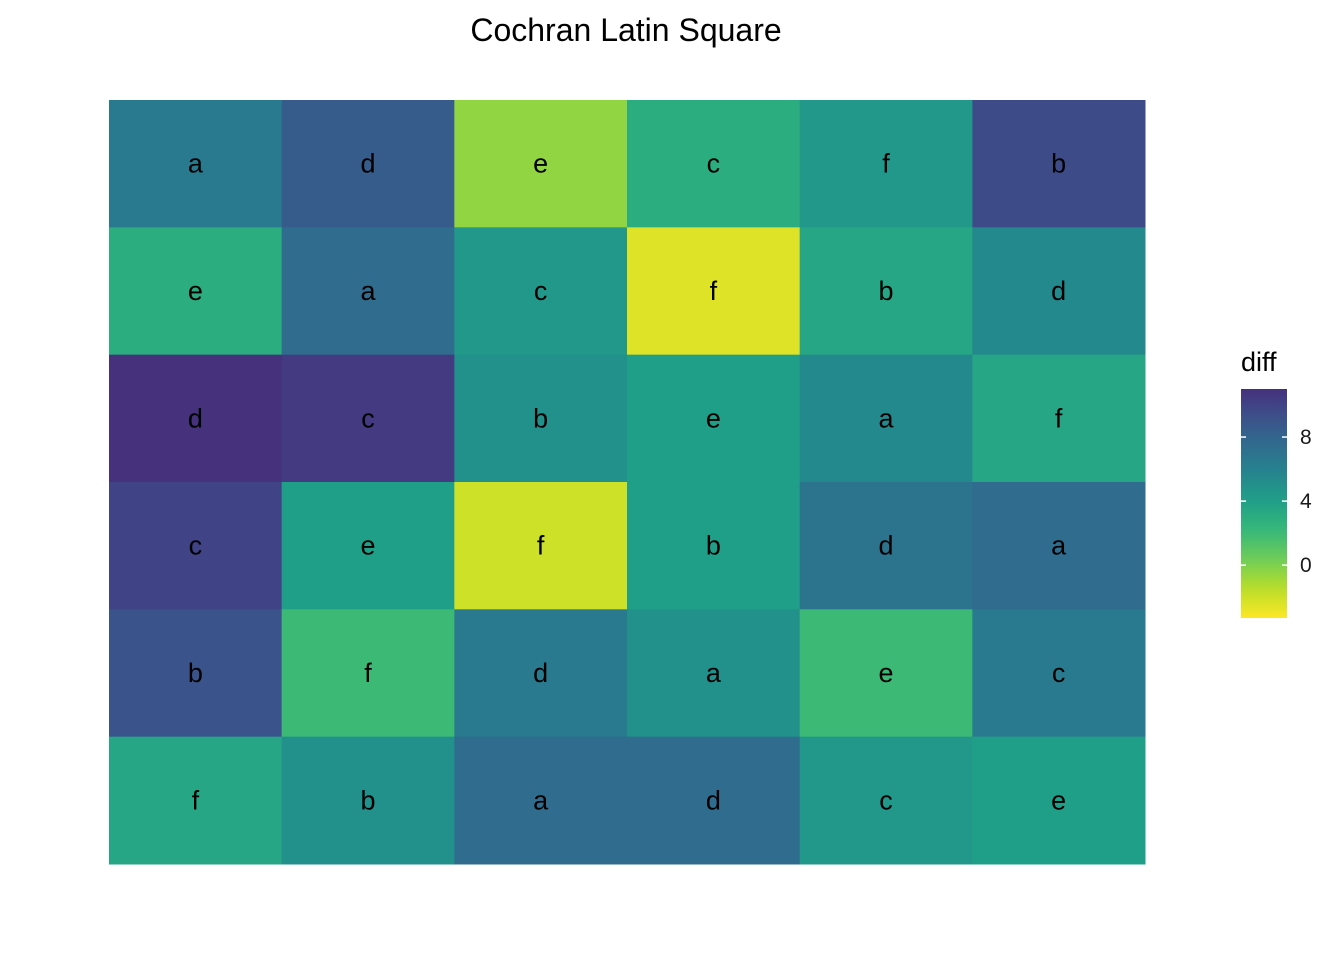 Image resolution: width=1344 pixels, height=960 pixels. What do you see at coordinates (1306, 565) in the screenshot?
I see `legend-tick-label: 0` at bounding box center [1306, 565].